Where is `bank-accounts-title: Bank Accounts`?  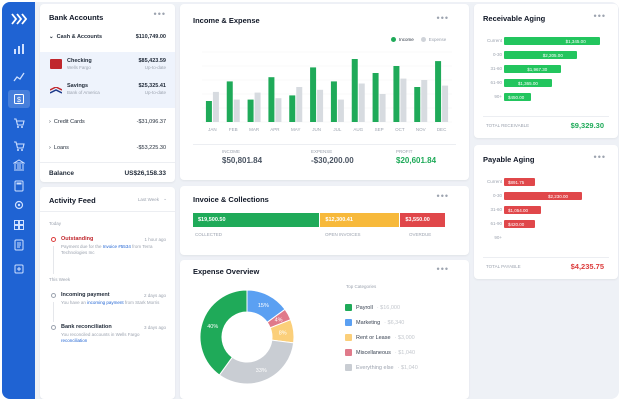
bank-accounts-title: Bank Accounts is located at coordinates (76, 17).